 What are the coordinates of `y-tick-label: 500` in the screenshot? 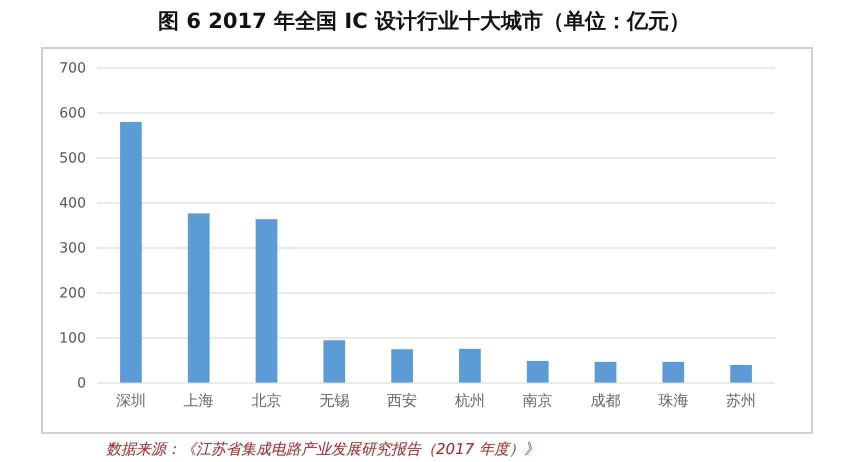 It's located at (72, 158).